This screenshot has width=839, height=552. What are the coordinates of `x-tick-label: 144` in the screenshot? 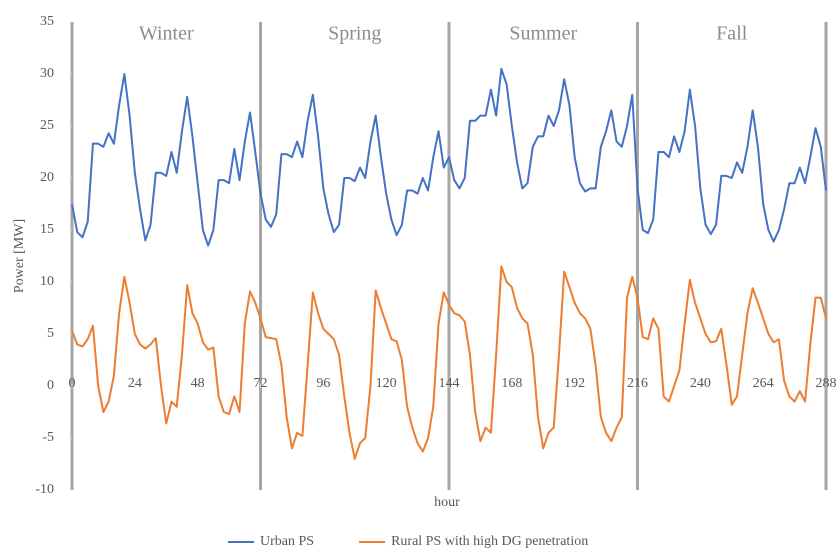 It's located at (449, 383).